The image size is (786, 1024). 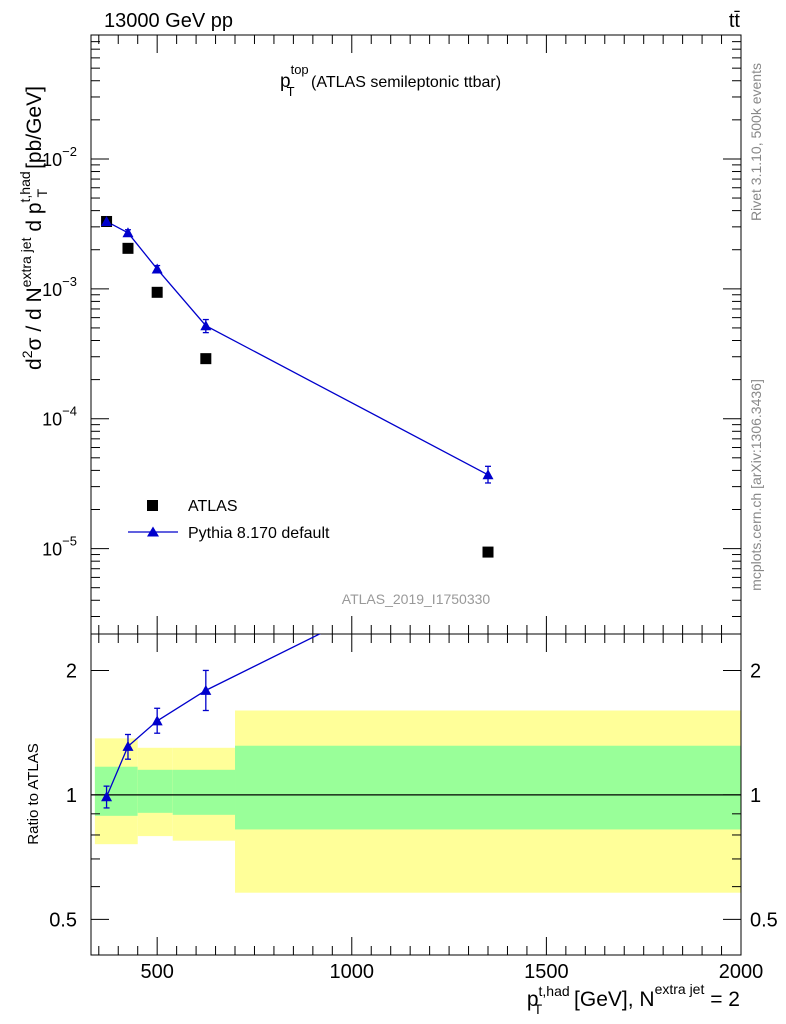 What do you see at coordinates (352, 972) in the screenshot?
I see `x-tick-label: 1000` at bounding box center [352, 972].